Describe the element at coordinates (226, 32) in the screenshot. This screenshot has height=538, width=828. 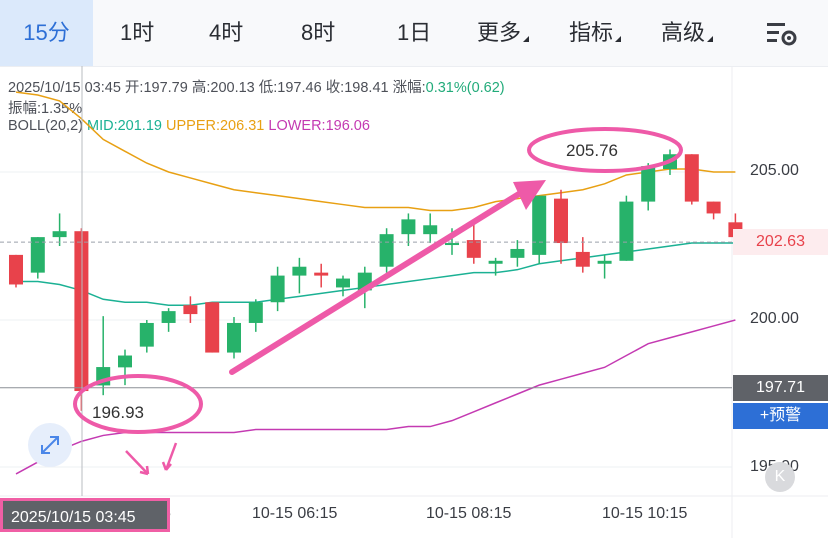
I see `tab-4h: 4时` at that location.